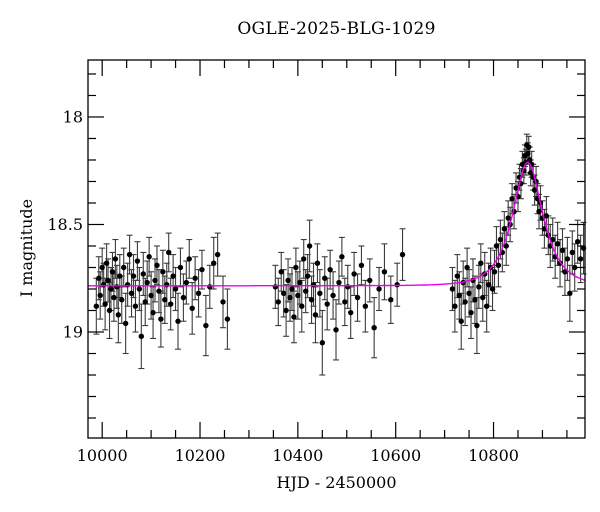  What do you see at coordinates (65, 224) in the screenshot?
I see `svg-text: 18.5` at bounding box center [65, 224].